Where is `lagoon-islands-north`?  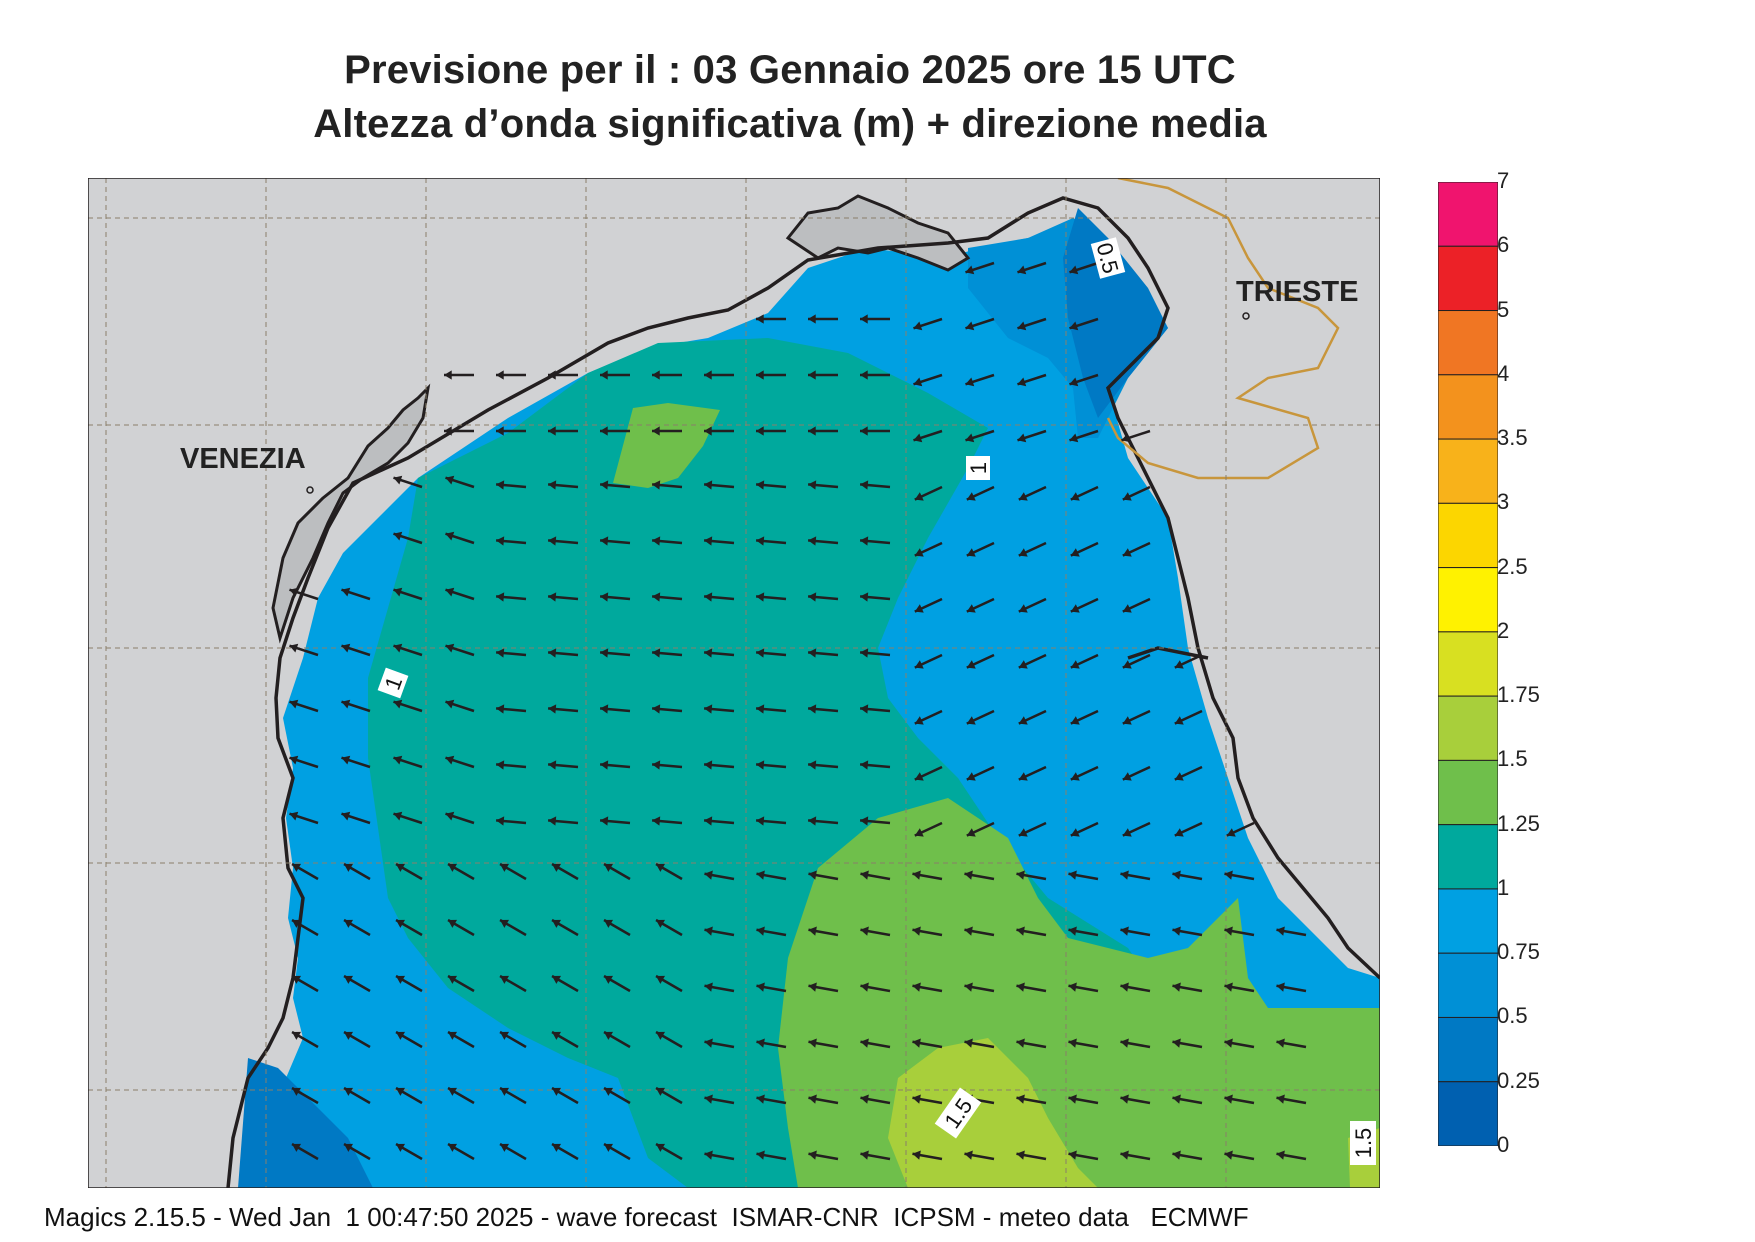 lagoon-islands-north is located at coordinates (878, 233).